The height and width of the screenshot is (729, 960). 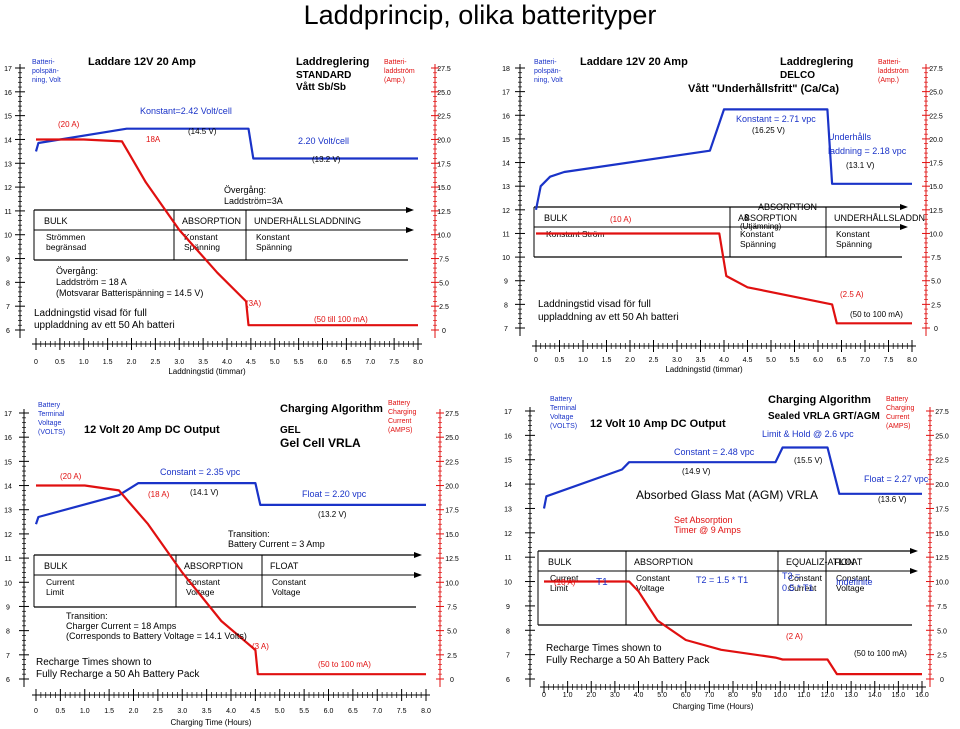 I want to click on y-axis-right-label: Current, so click(x=897, y=417).